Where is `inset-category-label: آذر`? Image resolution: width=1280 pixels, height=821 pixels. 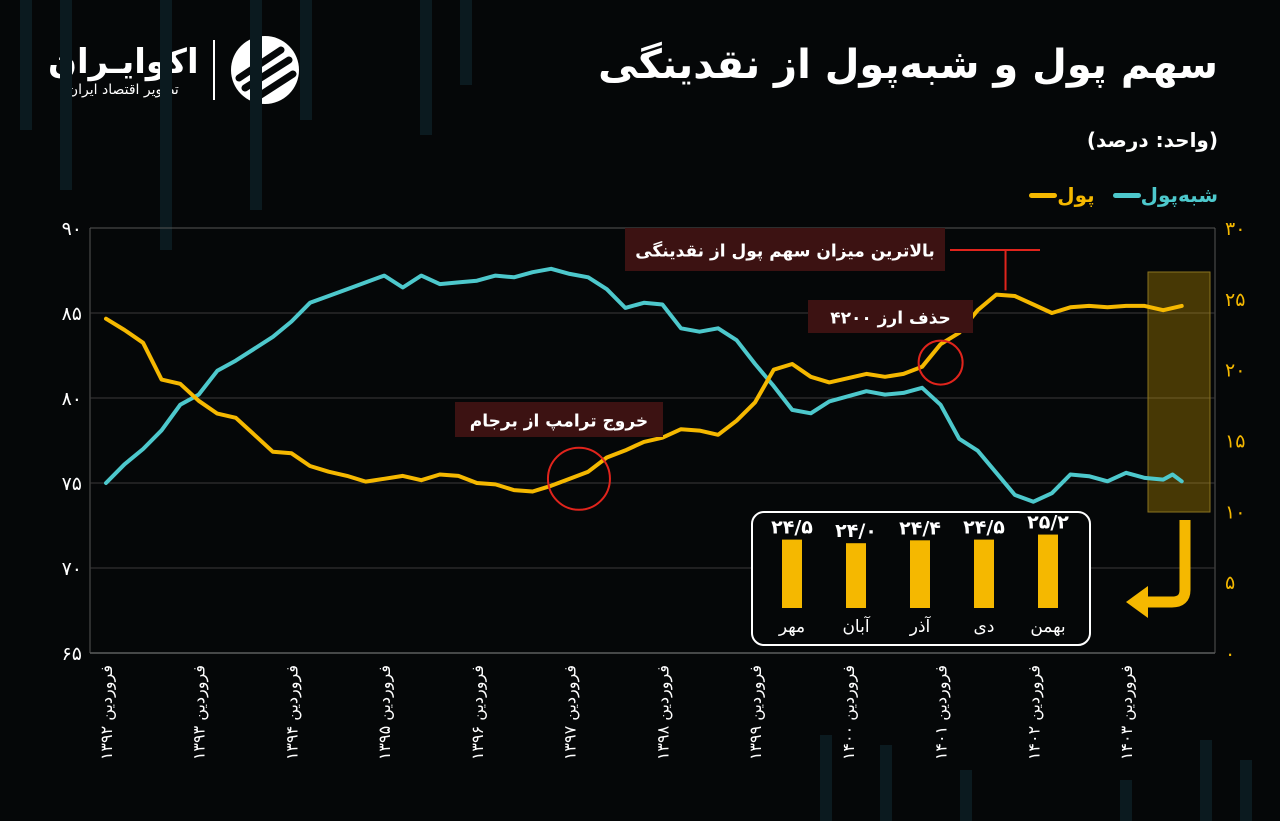 inset-category-label: آذر is located at coordinates (920, 626).